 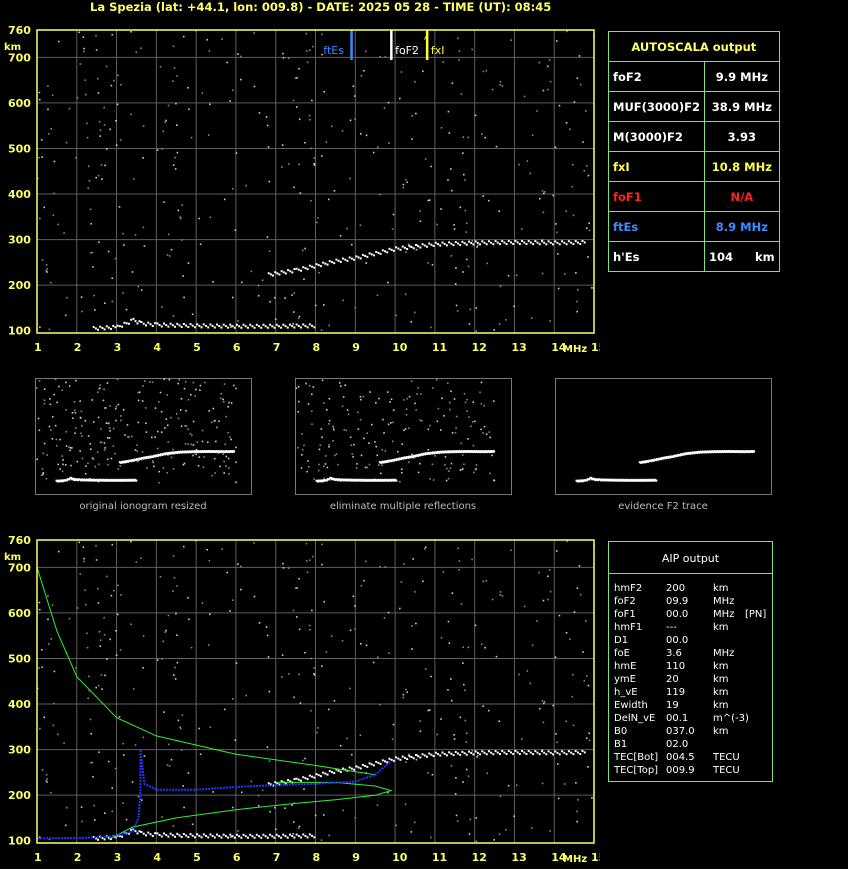 I want to click on thumb-frame, so click(x=403, y=436).